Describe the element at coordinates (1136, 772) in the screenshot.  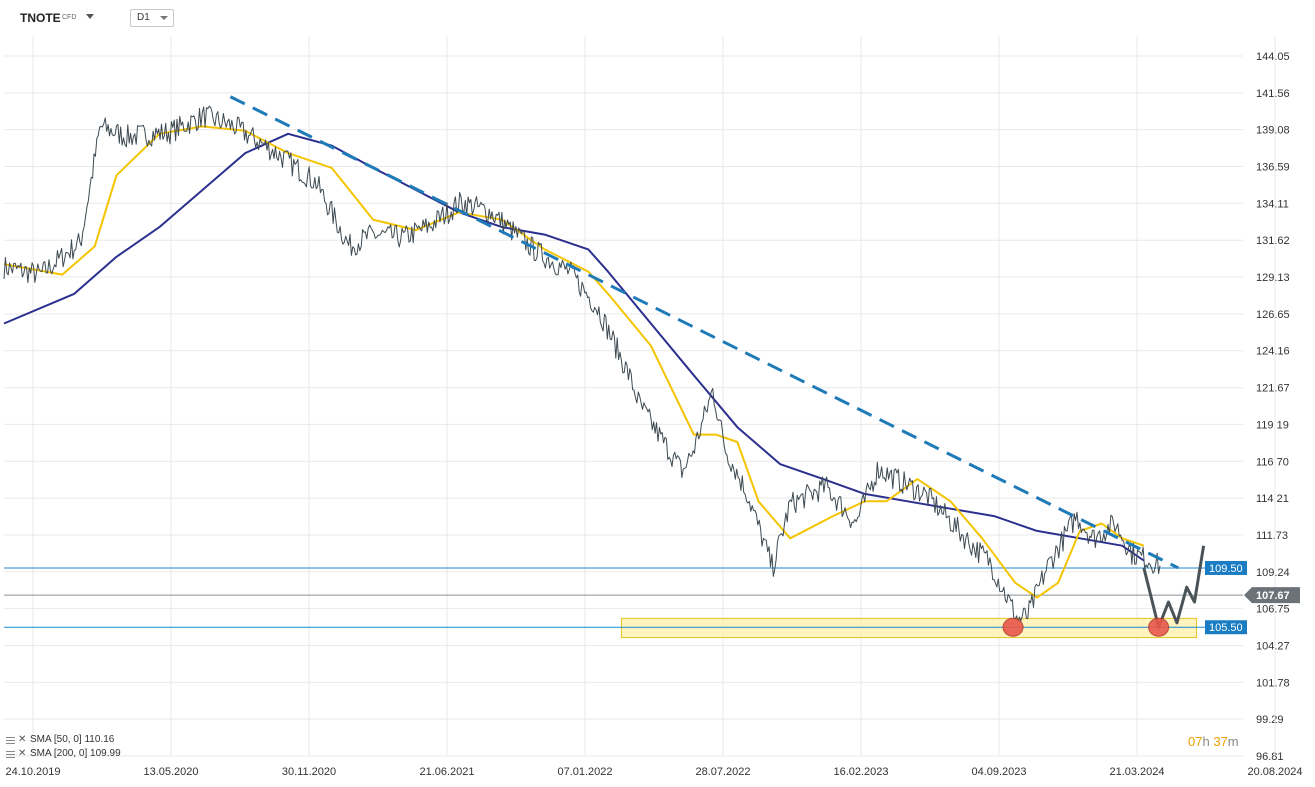
I see `x-axis-tick-label: 21.03.2024` at that location.